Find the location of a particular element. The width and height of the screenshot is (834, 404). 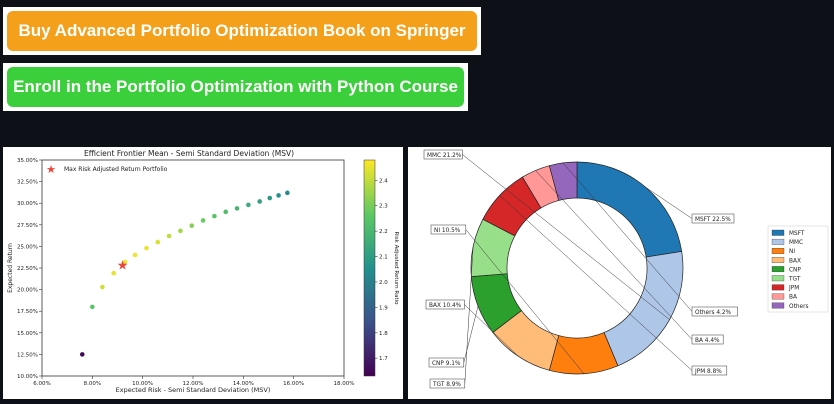

donut-slice-mmc is located at coordinates (643, 309).